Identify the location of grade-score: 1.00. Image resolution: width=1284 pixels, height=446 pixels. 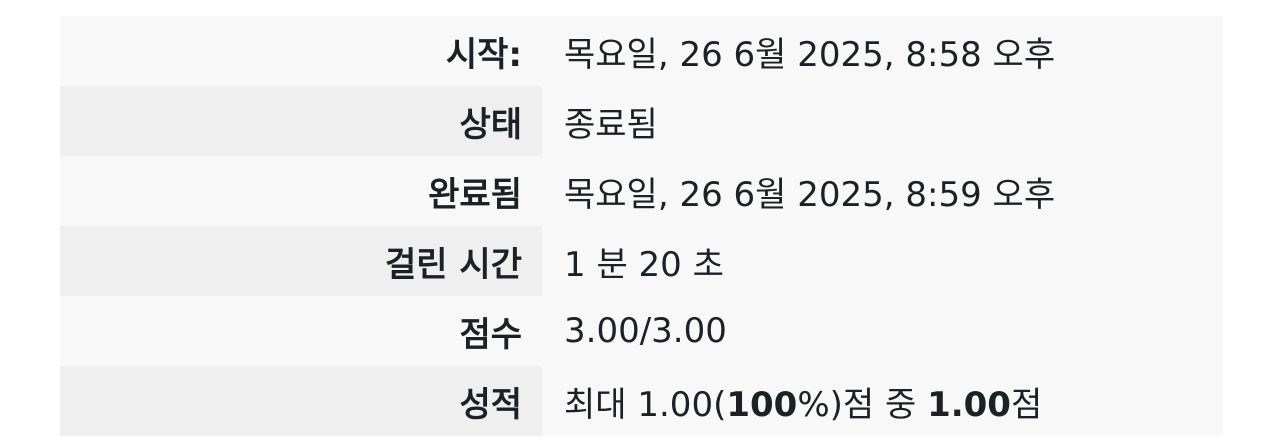
(969, 404).